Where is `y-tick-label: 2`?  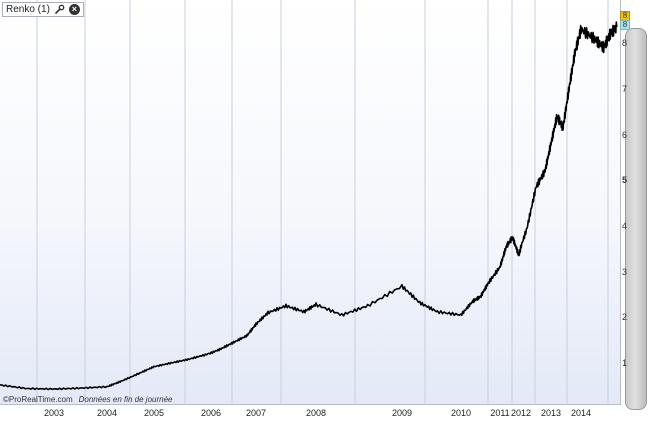 y-tick-label: 2 is located at coordinates (625, 317).